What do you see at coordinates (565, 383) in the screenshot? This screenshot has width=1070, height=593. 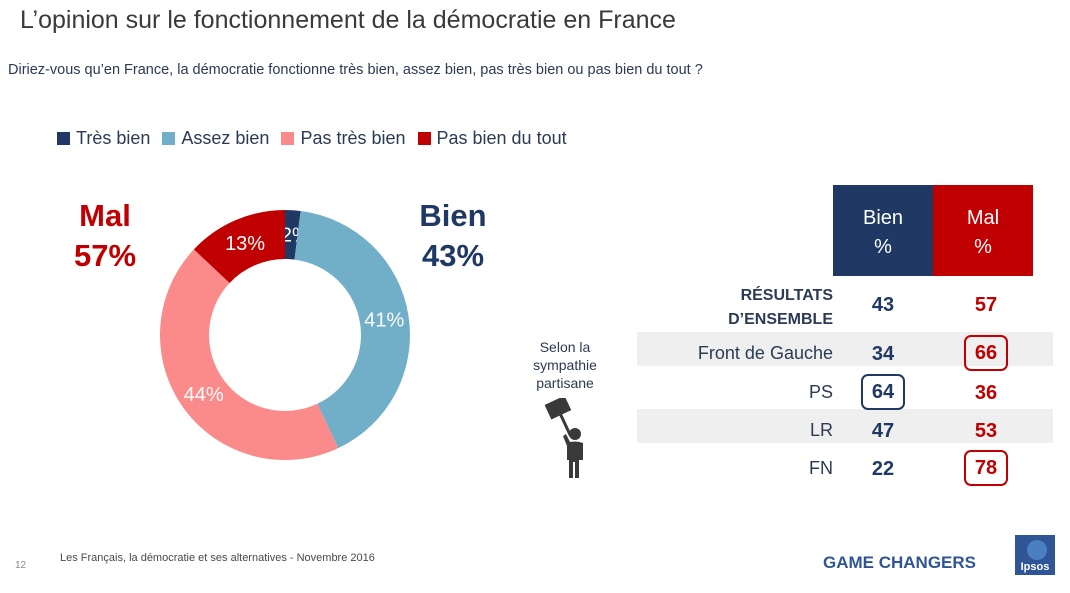 I see `sympathie-line3: partisane` at bounding box center [565, 383].